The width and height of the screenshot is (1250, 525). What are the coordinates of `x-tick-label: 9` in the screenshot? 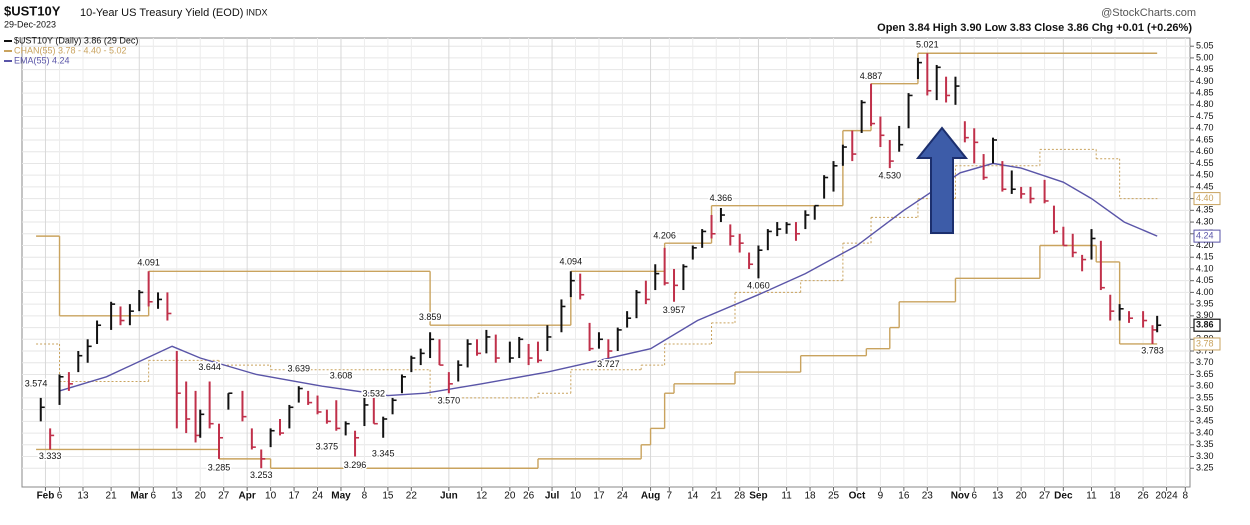 It's located at (881, 496).